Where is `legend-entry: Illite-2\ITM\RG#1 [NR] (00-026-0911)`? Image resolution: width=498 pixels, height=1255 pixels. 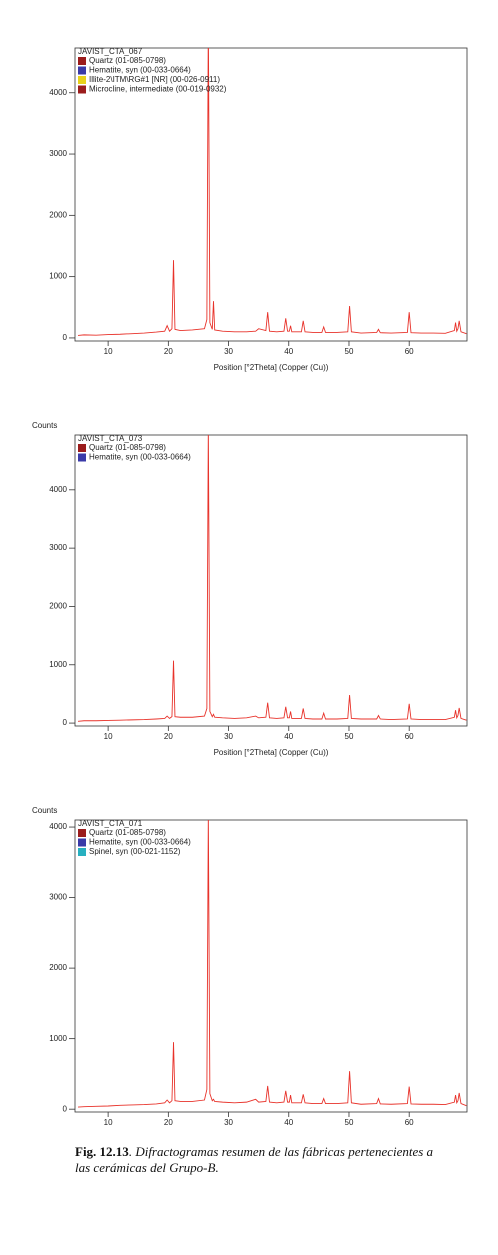
legend-entry: Illite-2\ITM\RG#1 [NR] (00-026-0911) is located at coordinates (154, 79).